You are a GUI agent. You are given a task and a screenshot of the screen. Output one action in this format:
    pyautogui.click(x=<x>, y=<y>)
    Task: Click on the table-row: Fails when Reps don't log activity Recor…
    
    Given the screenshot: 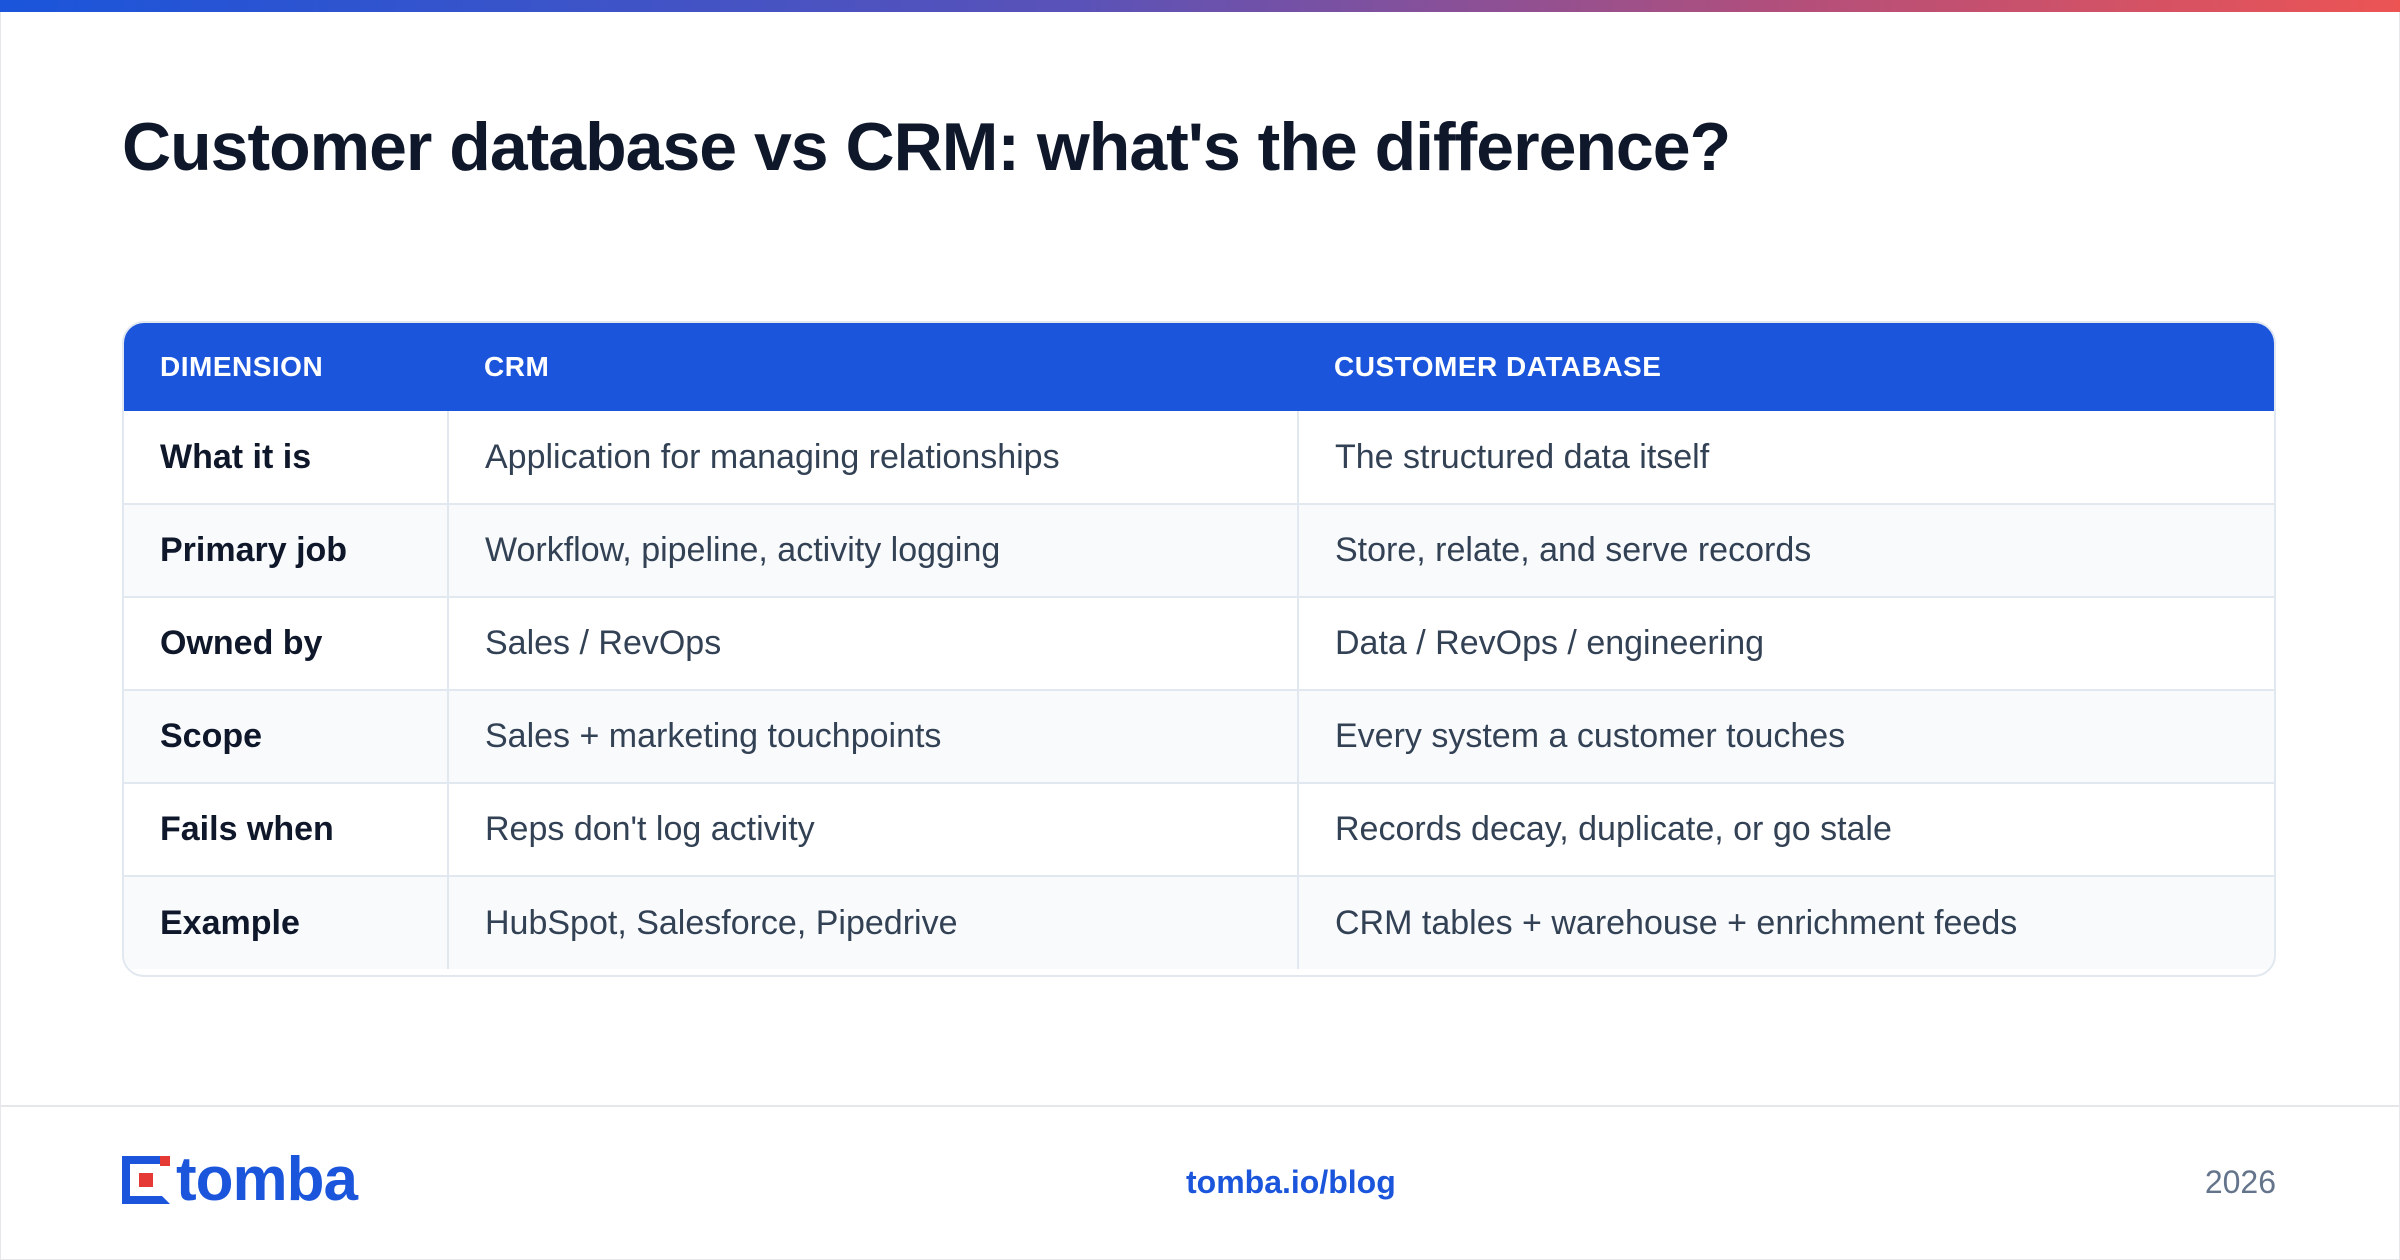 What is the action you would take?
    pyautogui.click(x=1199, y=829)
    